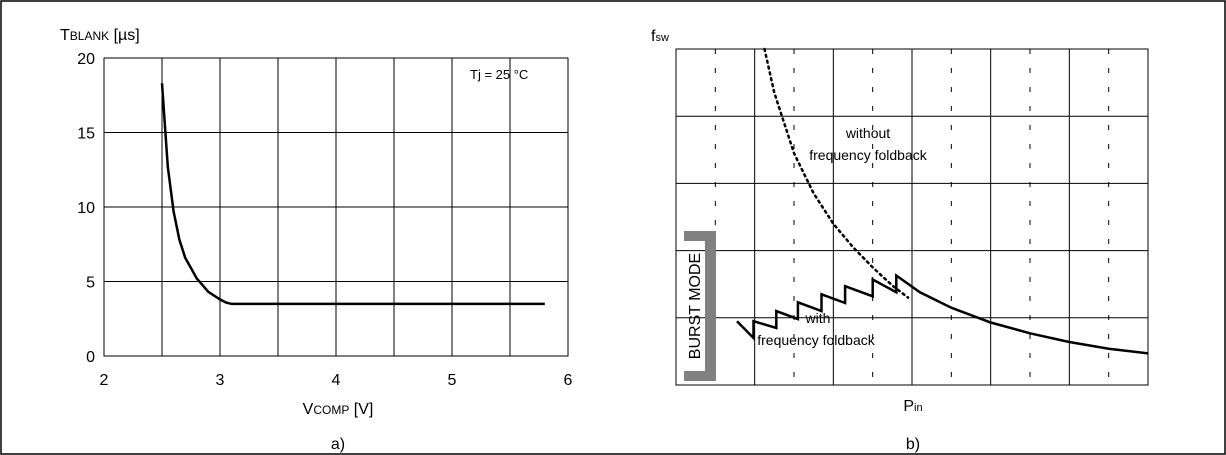 The width and height of the screenshot is (1226, 455). I want to click on chart-a-y-tick-labels: 0 5 10 15 20, so click(86, 208).